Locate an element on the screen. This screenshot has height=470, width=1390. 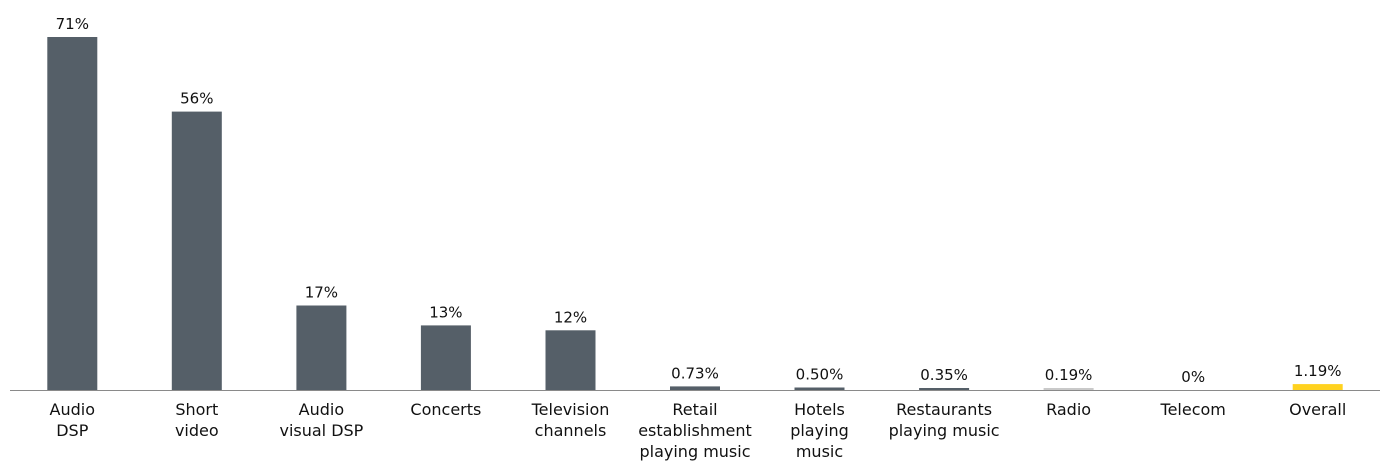
category-label-4: Television channels is located at coordinates (570, 420).